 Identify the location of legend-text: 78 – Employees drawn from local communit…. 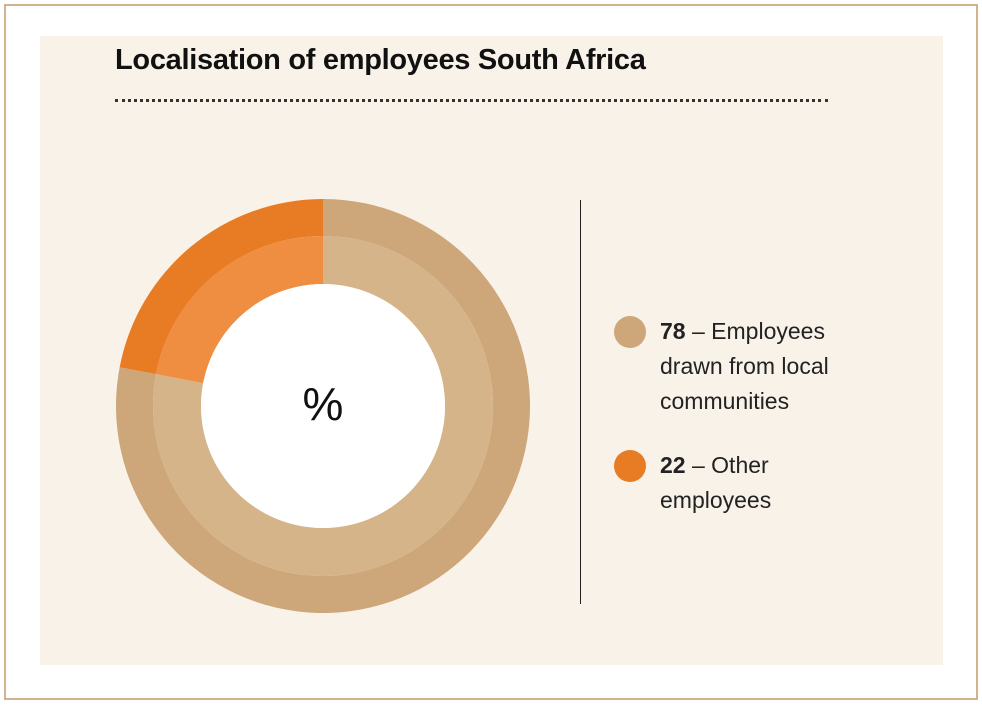
(770, 366).